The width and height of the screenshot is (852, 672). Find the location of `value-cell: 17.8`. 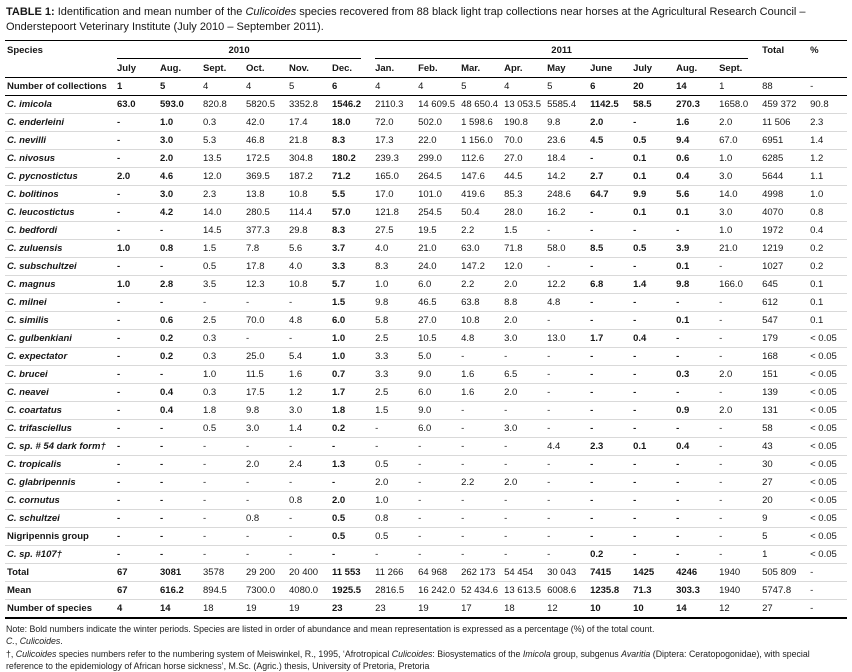

value-cell: 17.8 is located at coordinates (265, 266).